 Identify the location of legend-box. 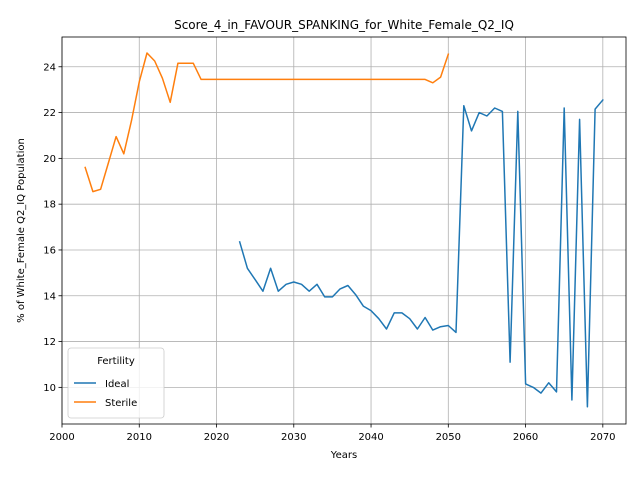
(116, 383).